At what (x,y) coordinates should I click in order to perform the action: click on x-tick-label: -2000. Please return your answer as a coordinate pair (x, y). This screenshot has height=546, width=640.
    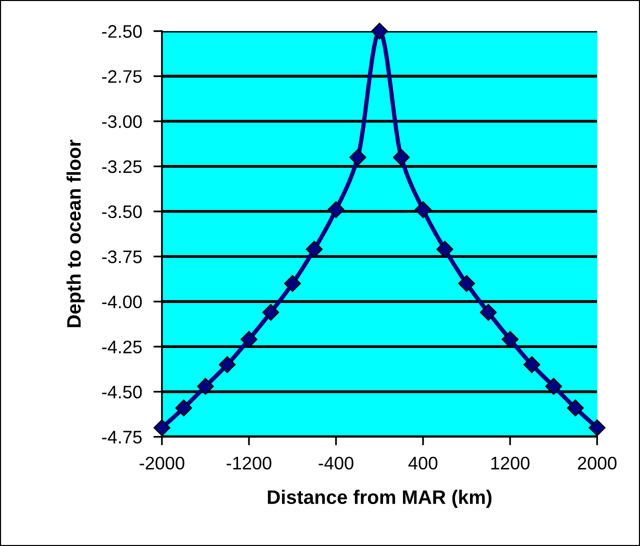
    Looking at the image, I should click on (162, 463).